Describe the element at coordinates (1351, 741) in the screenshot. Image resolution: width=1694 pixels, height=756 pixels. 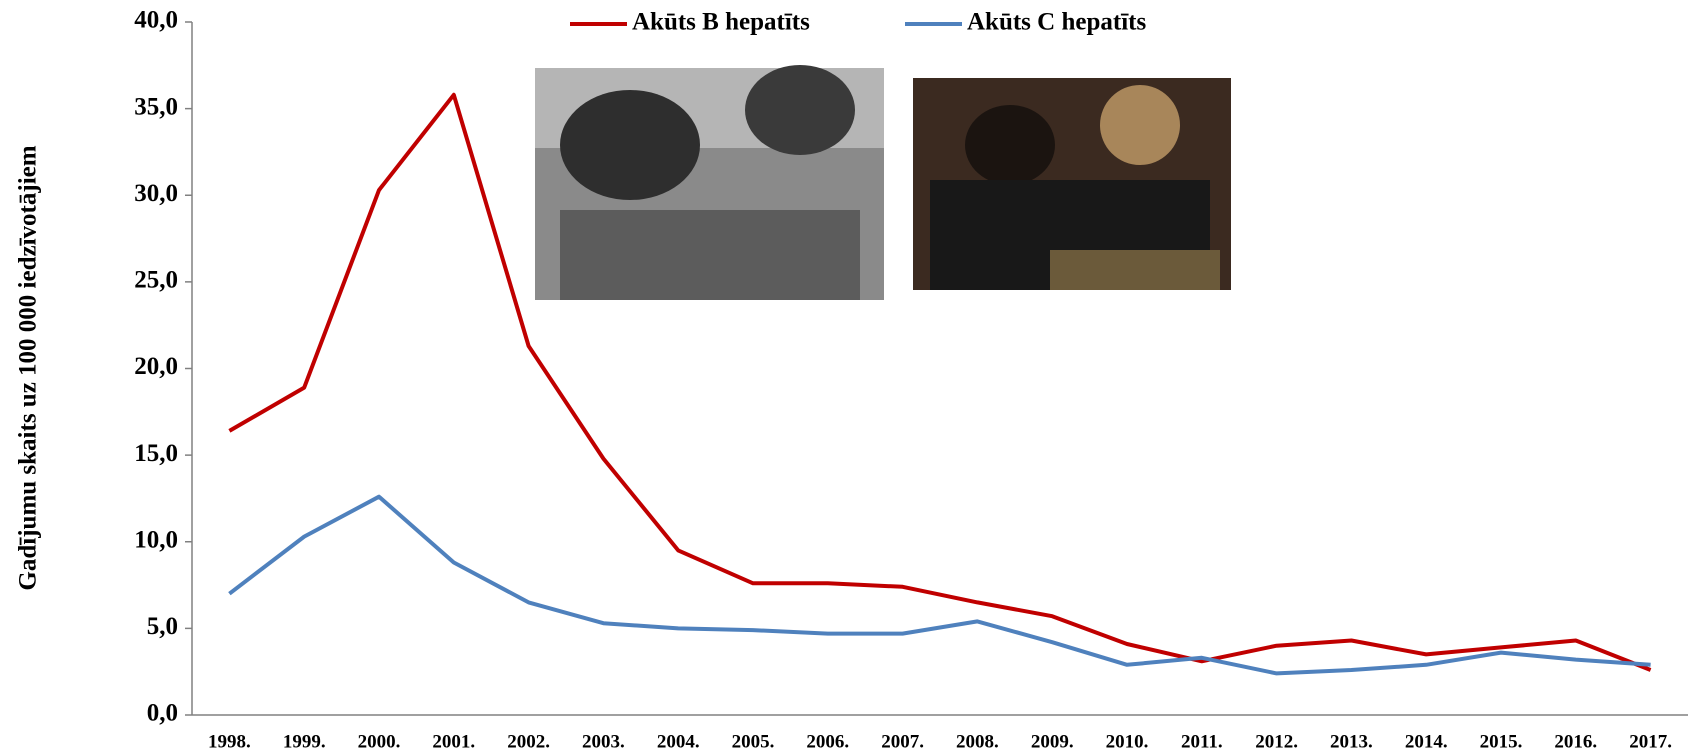
I see `x-tick-label: 2013.` at that location.